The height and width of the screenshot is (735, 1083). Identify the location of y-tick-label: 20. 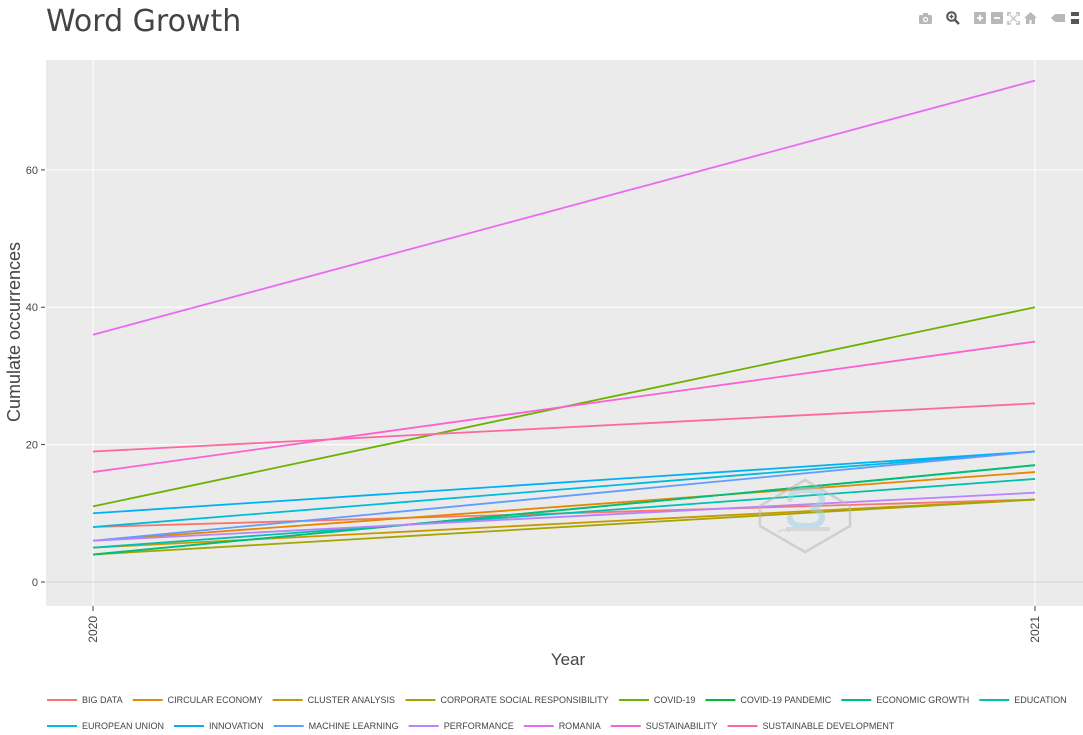
(32, 446).